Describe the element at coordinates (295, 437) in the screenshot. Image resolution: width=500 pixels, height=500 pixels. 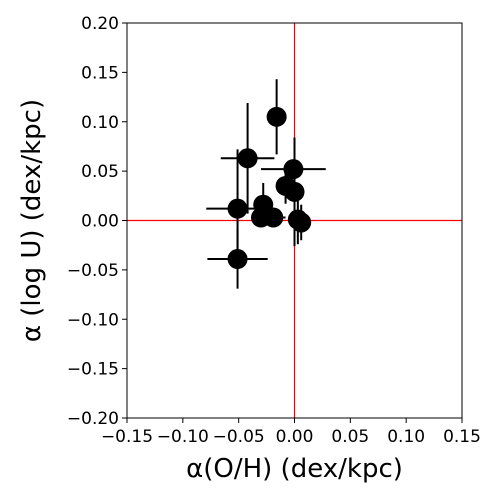
I see `x-tick-label: 0.00` at that location.